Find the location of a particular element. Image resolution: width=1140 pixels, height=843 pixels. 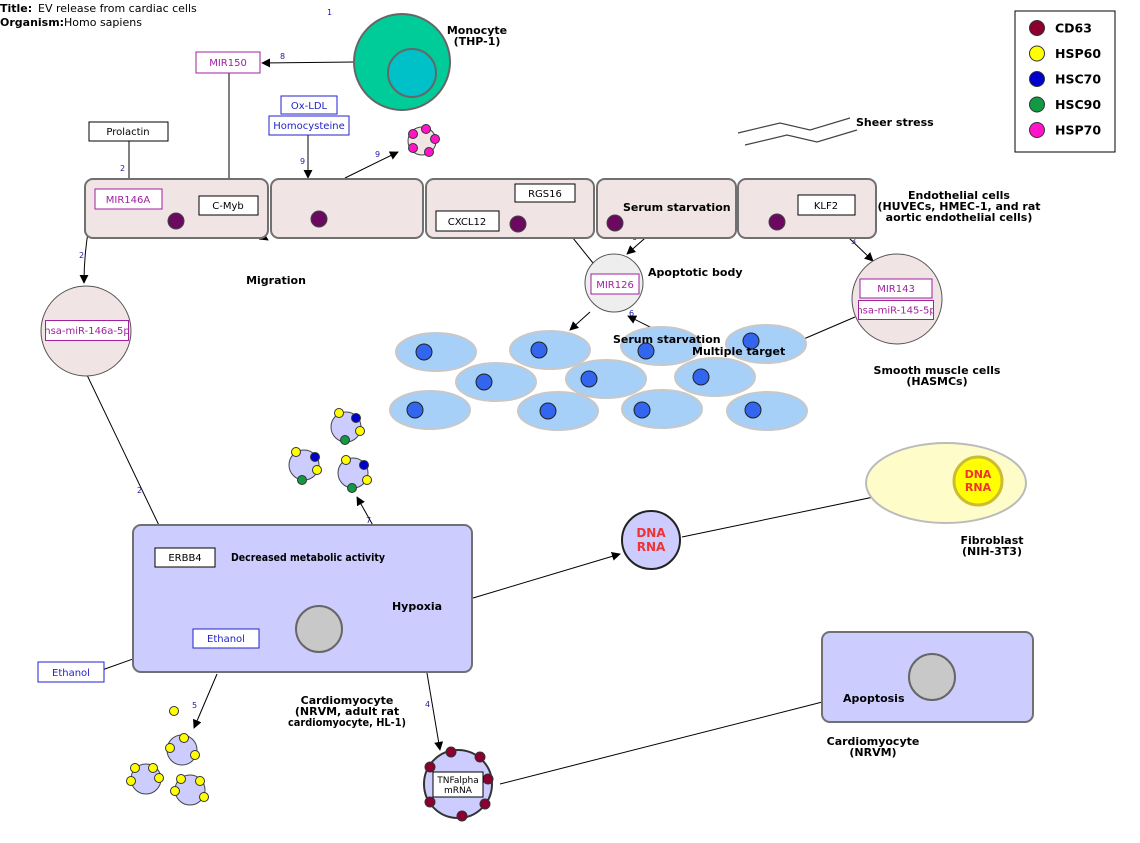

vesicle-rna-label: RNA is located at coordinates (651, 547).